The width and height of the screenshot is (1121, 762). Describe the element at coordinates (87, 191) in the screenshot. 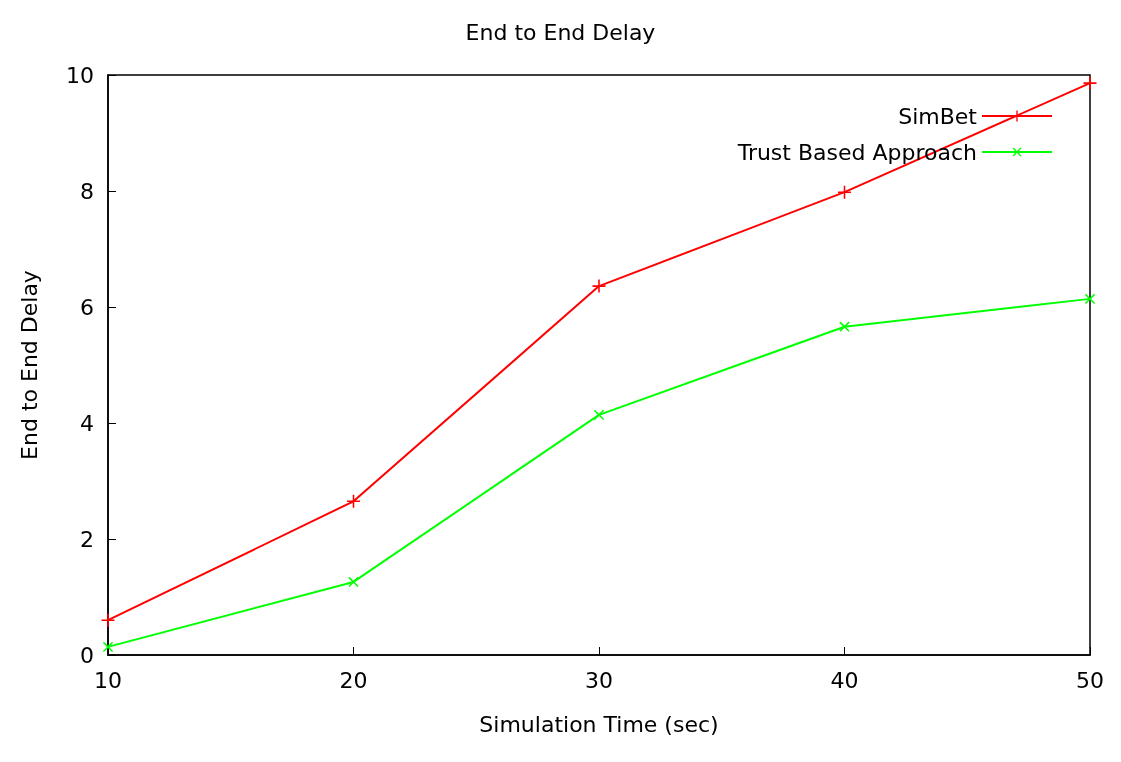

I see `y-tick-label: 8` at that location.